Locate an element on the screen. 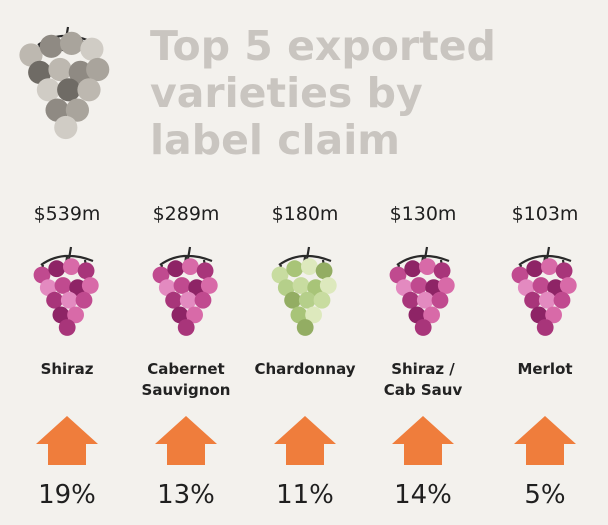  variety-name: Merlot is located at coordinates (544, 369).